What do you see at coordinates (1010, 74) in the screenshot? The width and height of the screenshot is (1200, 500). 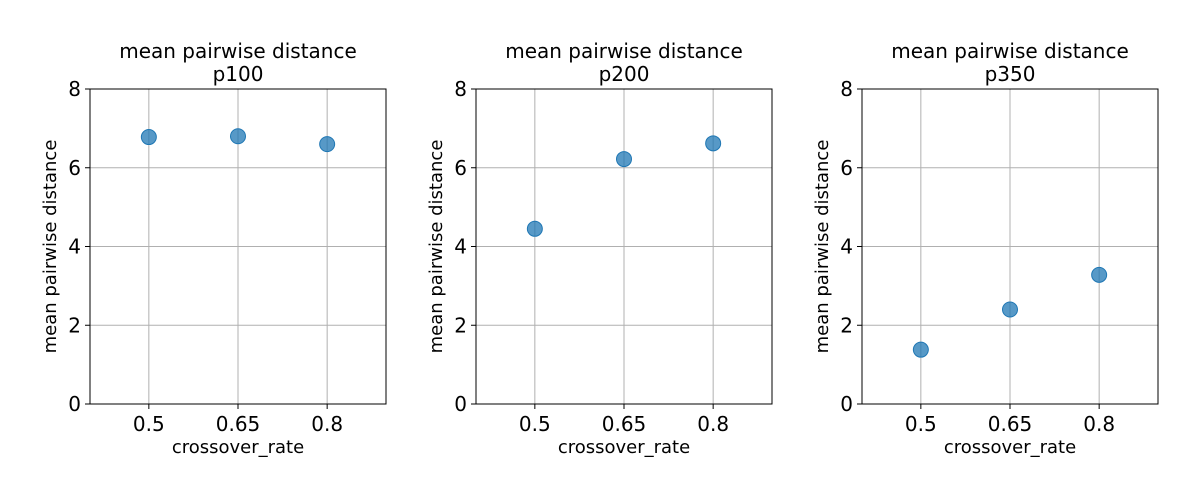 I see `chart-subtitle: p350` at bounding box center [1010, 74].